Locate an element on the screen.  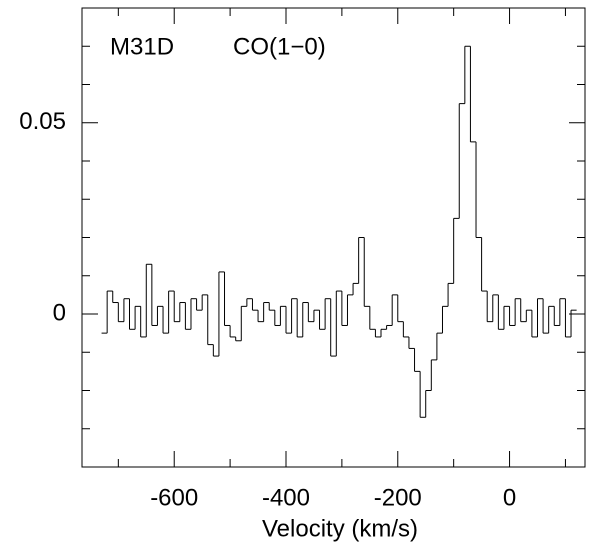
y-tick-label: 0 is located at coordinates (59, 312).